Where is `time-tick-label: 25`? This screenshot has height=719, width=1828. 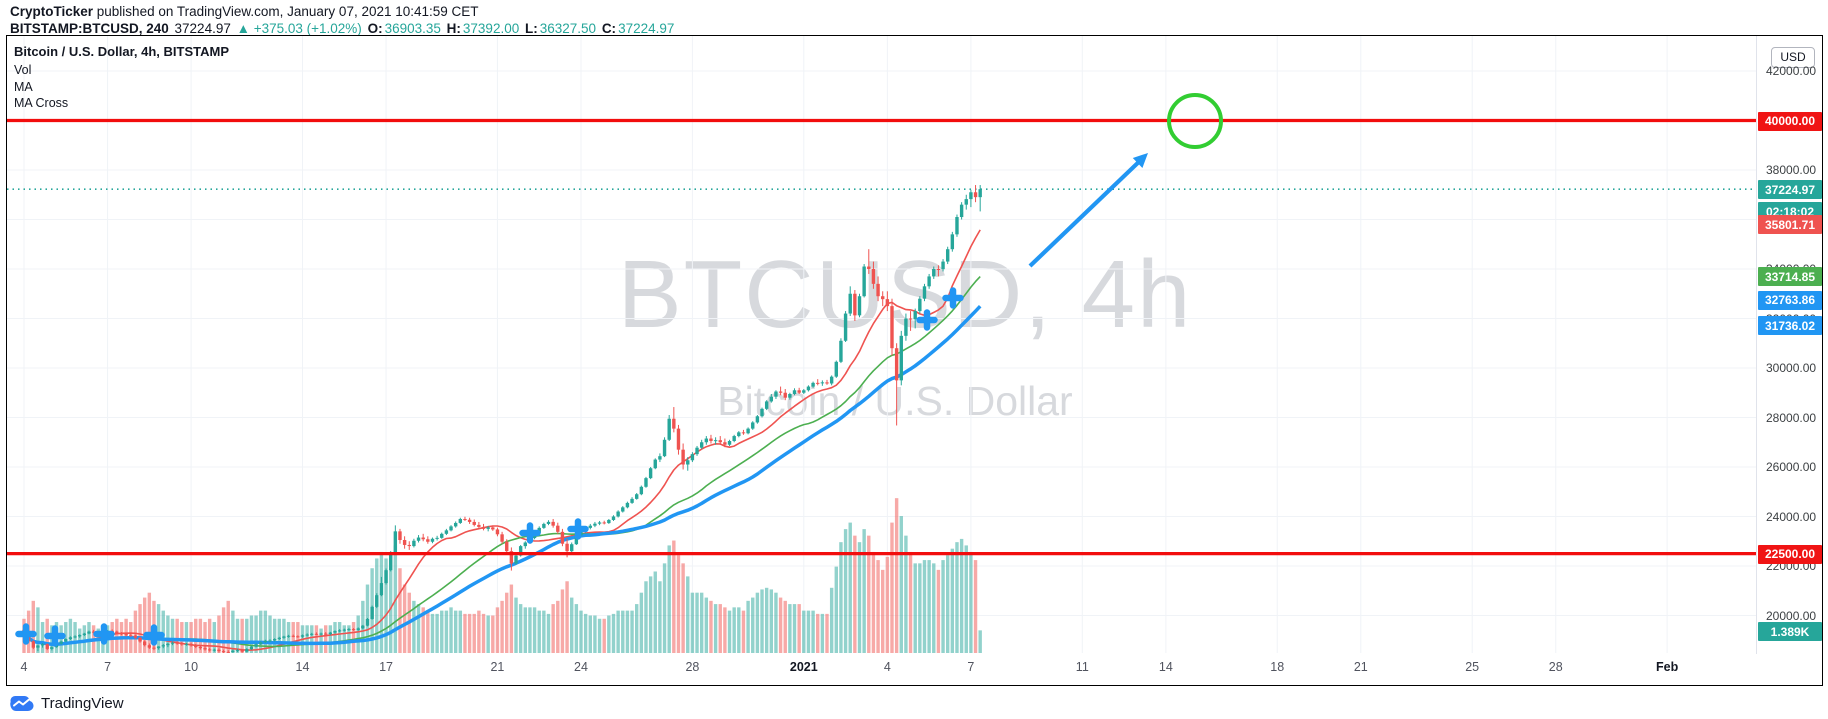 time-tick-label: 25 is located at coordinates (1472, 667).